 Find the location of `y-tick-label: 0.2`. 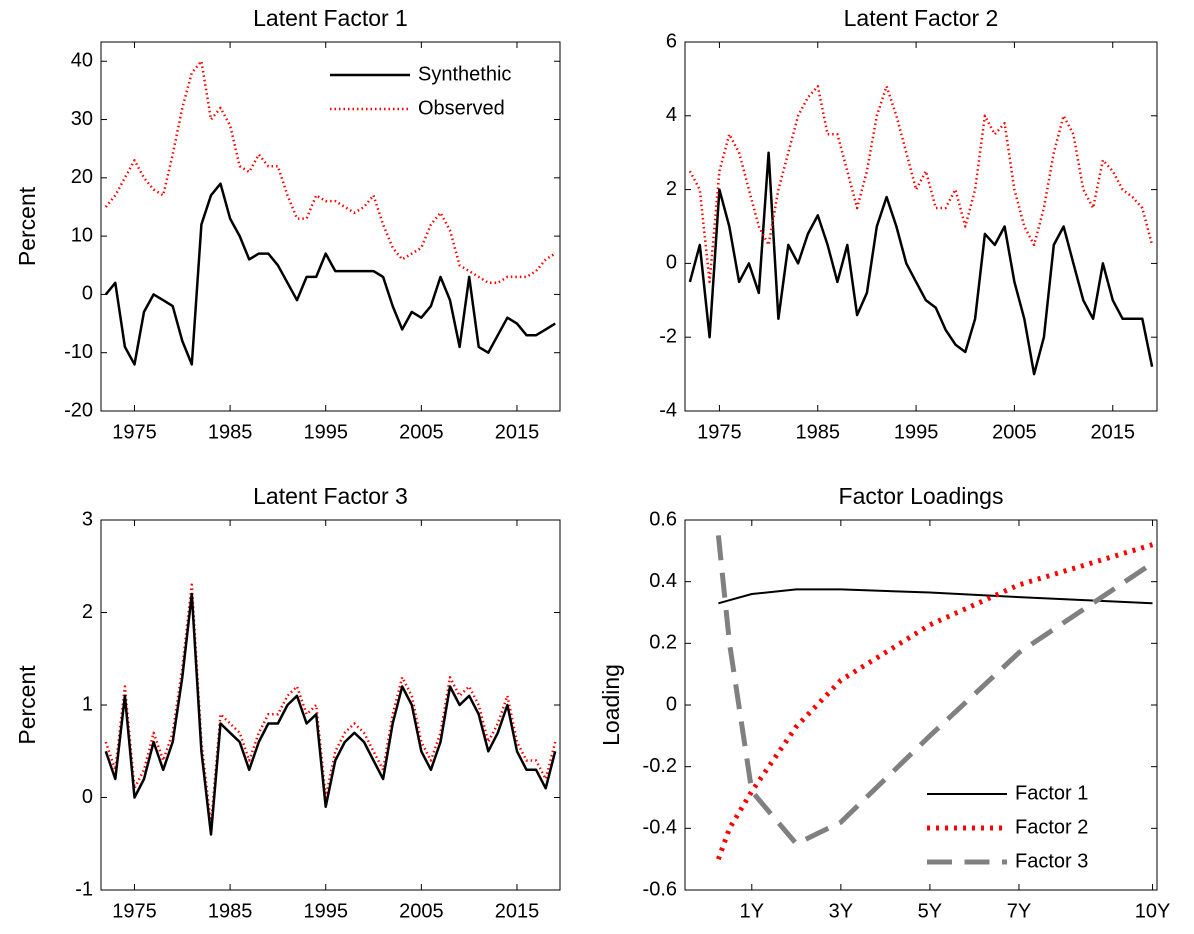

y-tick-label: 0.2 is located at coordinates (663, 643).